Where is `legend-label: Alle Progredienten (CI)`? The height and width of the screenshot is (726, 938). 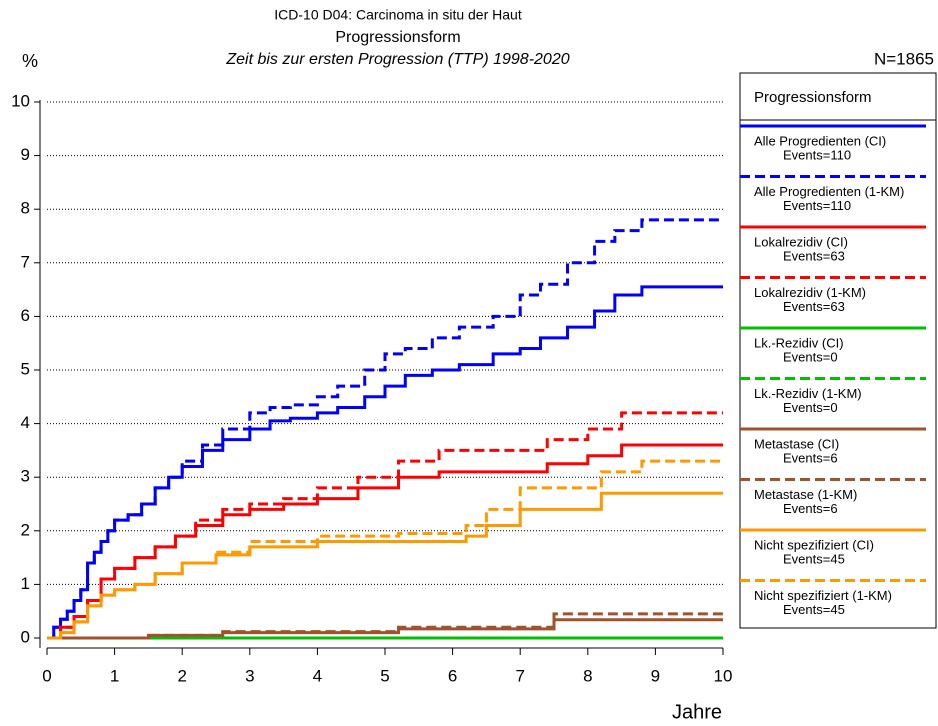 legend-label: Alle Progredienten (CI) is located at coordinates (820, 140).